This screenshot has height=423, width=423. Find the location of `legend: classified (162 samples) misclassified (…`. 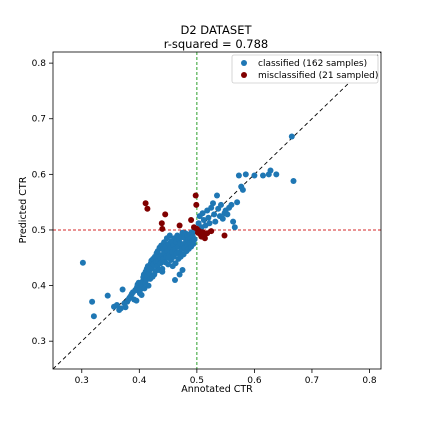

legend: classified (162 samples) misclassified (… is located at coordinates (305, 69).